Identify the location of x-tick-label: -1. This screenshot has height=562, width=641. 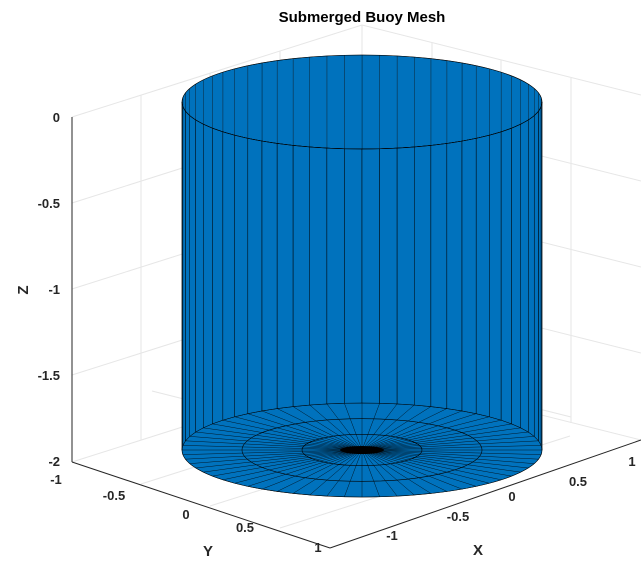
(392, 535).